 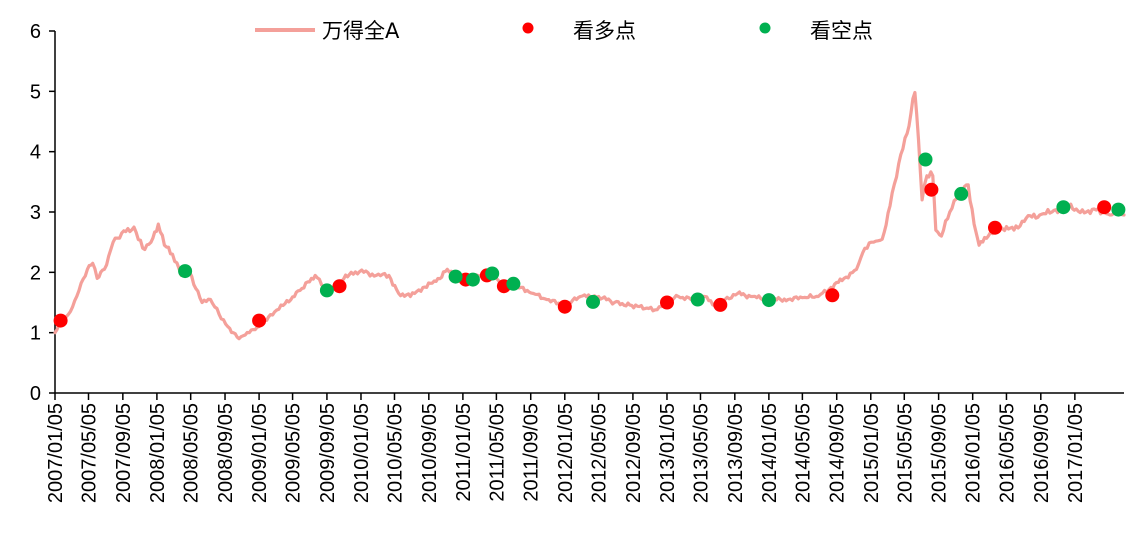 I want to click on x-tick-label: 2016/01/05, so click(x=974, y=453).